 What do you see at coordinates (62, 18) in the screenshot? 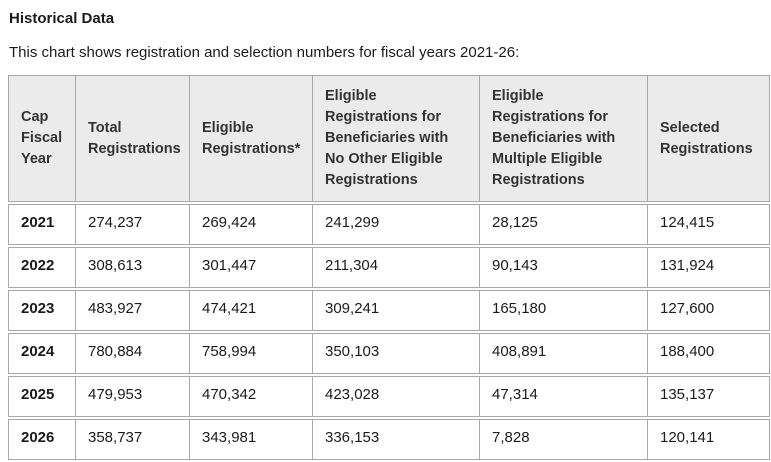
I see `page-title: Historical Data` at bounding box center [62, 18].